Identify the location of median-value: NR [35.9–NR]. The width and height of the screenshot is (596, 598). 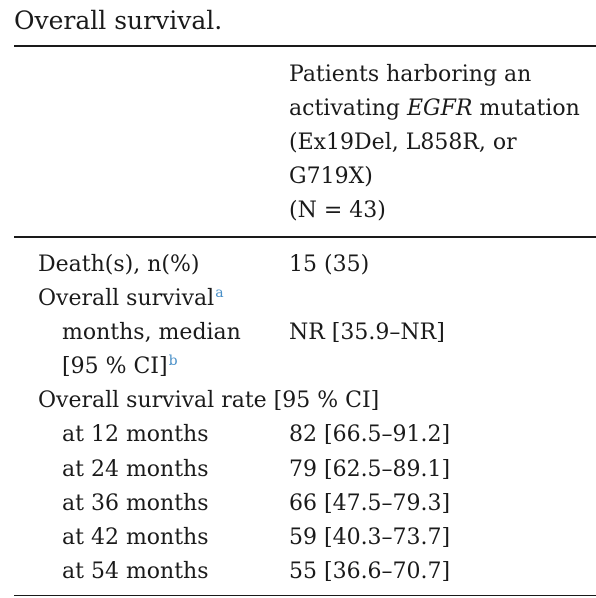
(367, 332).